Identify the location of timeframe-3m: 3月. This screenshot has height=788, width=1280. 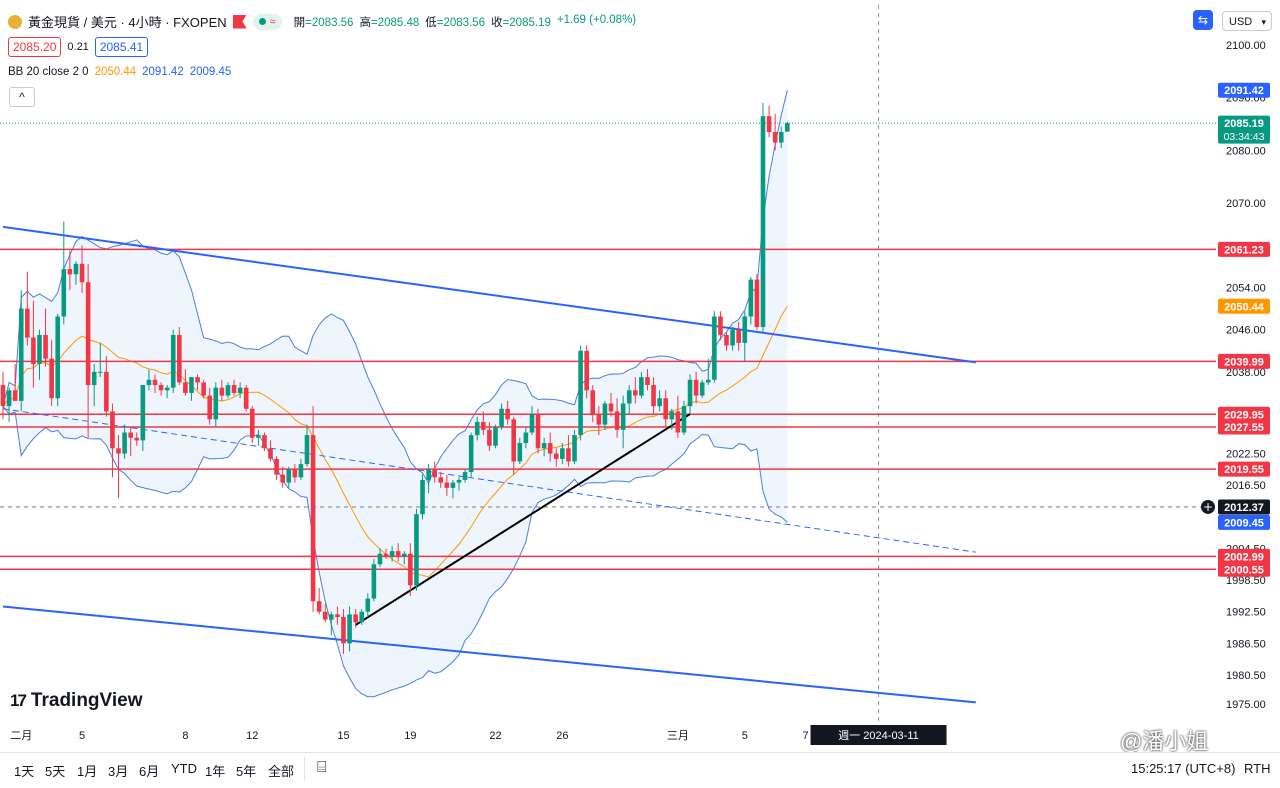
(118, 771).